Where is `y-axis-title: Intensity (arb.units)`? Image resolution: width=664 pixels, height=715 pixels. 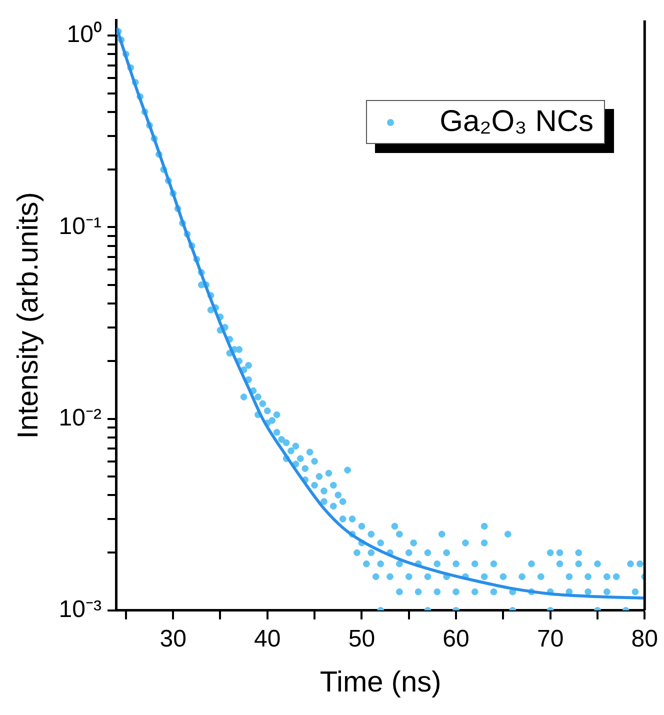
y-axis-title: Intensity (arb.units) is located at coordinates (28, 315).